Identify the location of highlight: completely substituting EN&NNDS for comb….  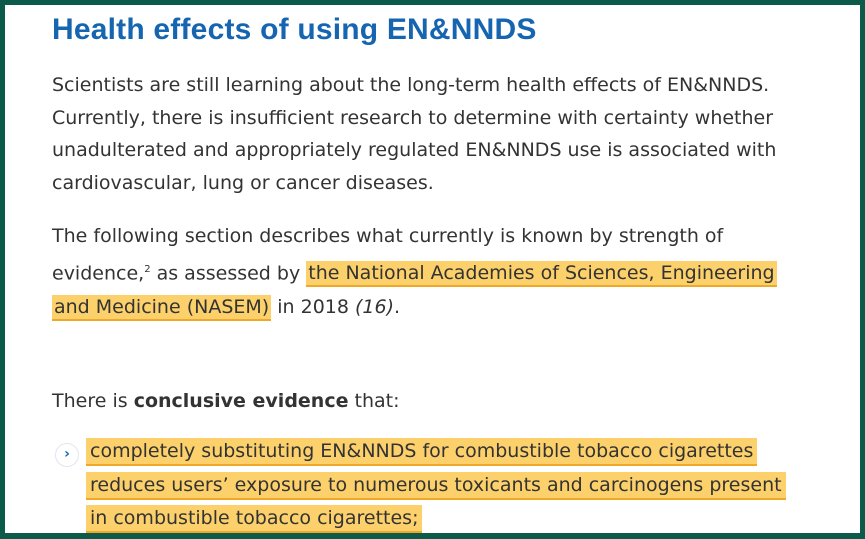
(422, 452).